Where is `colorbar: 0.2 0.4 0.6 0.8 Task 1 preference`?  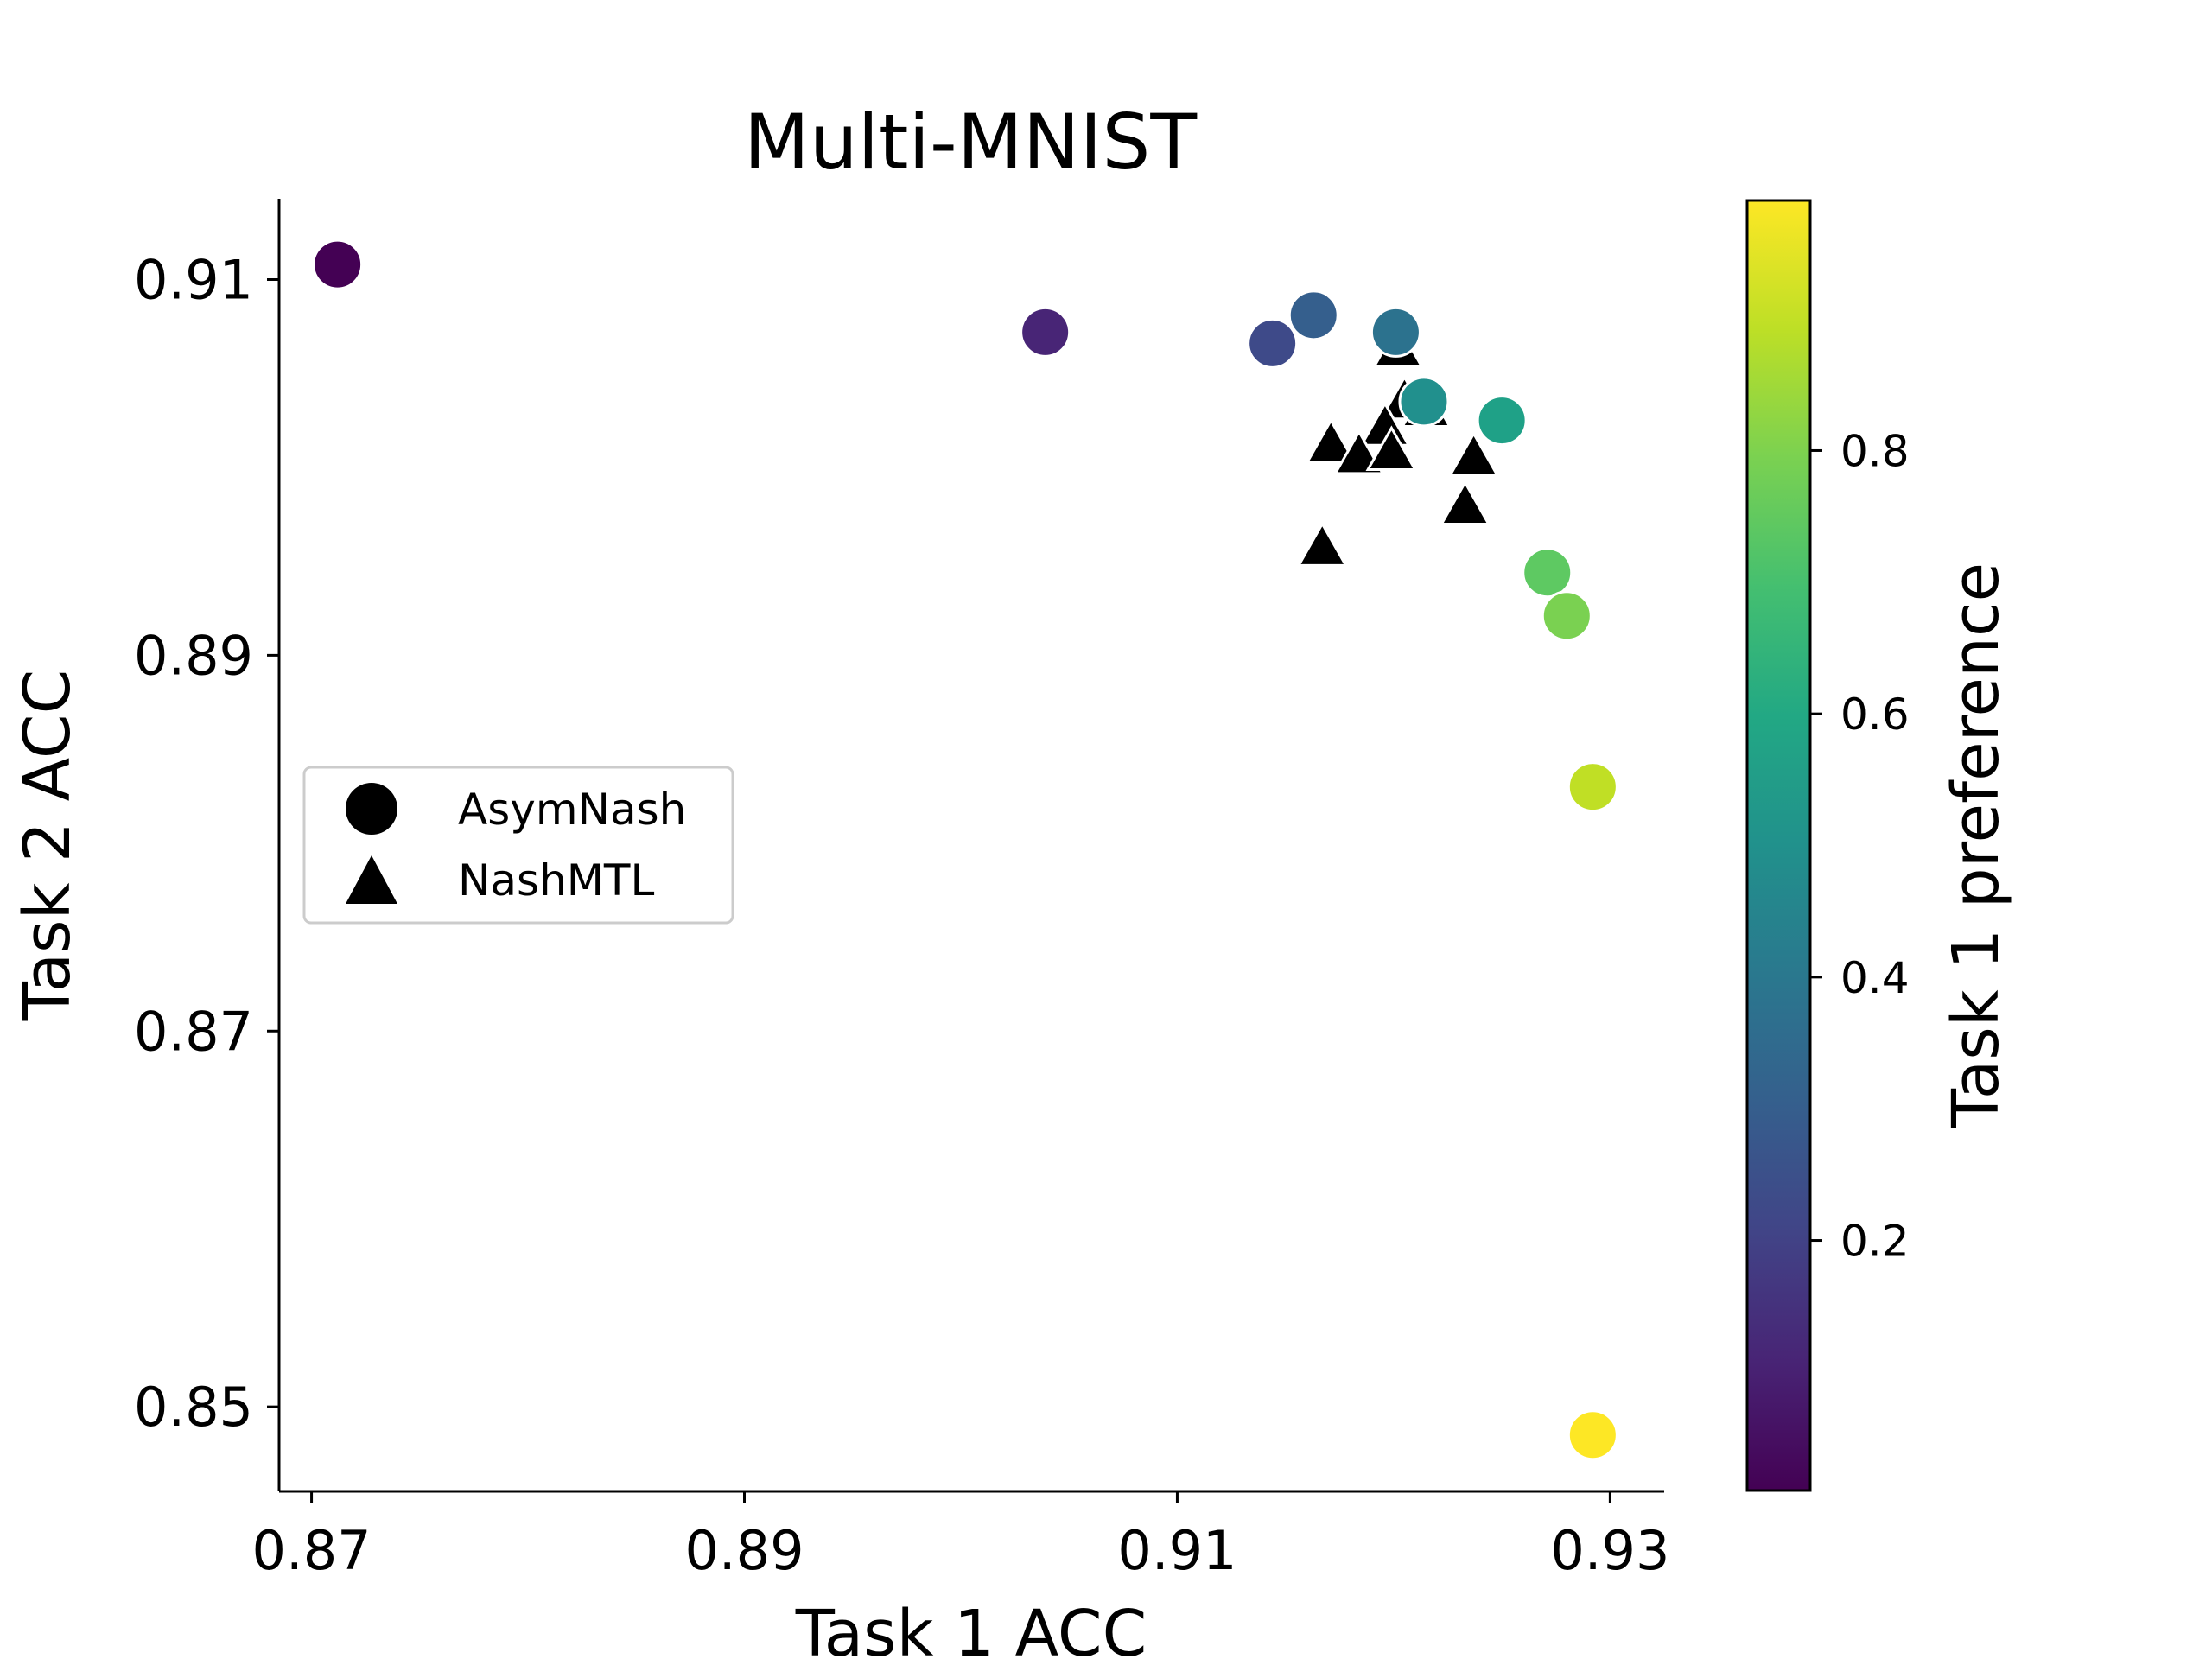 colorbar: 0.2 0.4 0.6 0.8 Task 1 preference is located at coordinates (1879, 845).